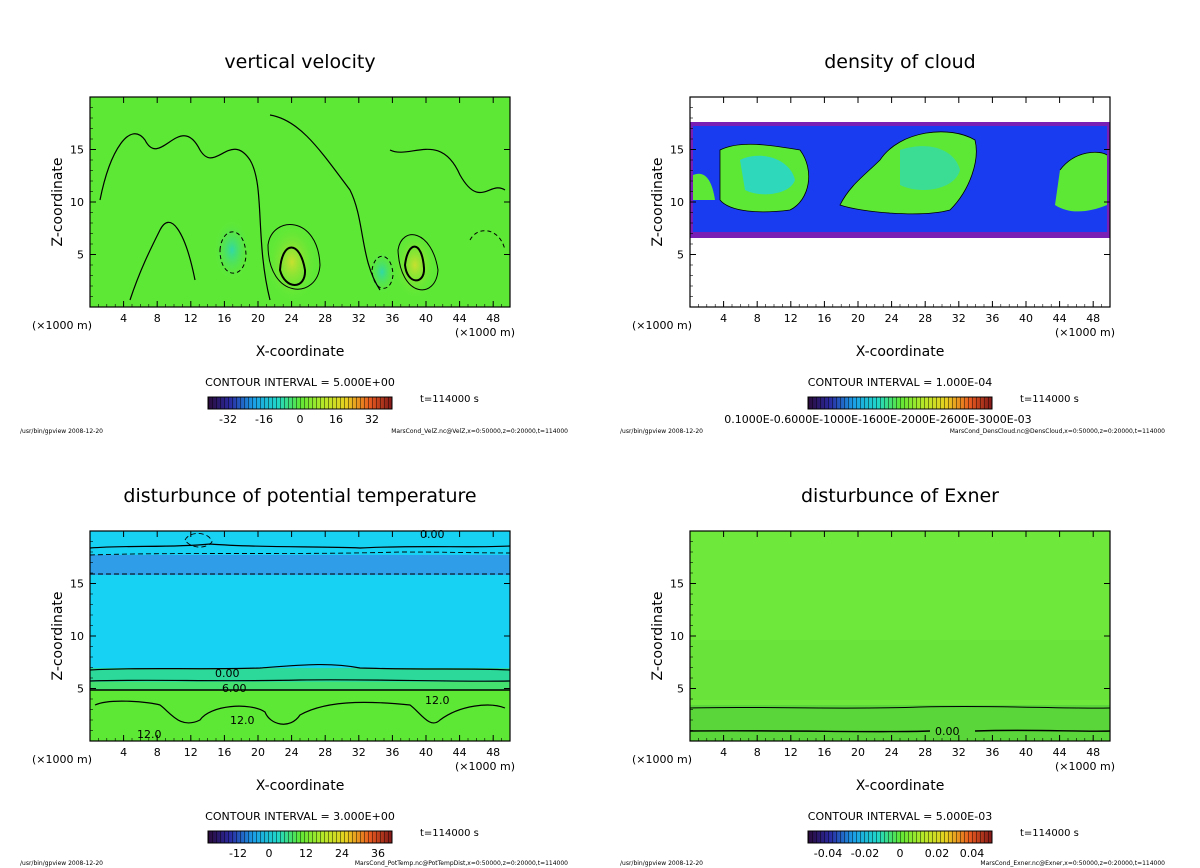 The image size is (1200, 868). I want to click on chart-title: vertical velocity, so click(299, 62).